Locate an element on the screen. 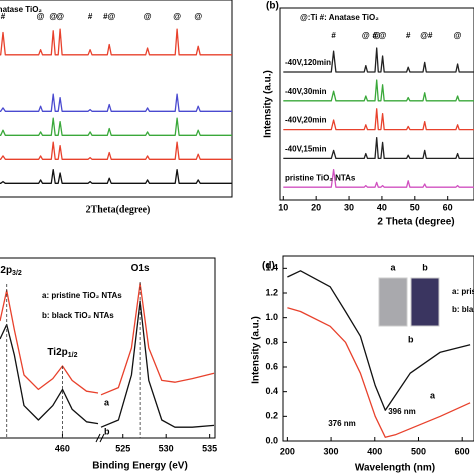 The image size is (474, 474). y-tick-label: 0.2 is located at coordinates (271, 416).